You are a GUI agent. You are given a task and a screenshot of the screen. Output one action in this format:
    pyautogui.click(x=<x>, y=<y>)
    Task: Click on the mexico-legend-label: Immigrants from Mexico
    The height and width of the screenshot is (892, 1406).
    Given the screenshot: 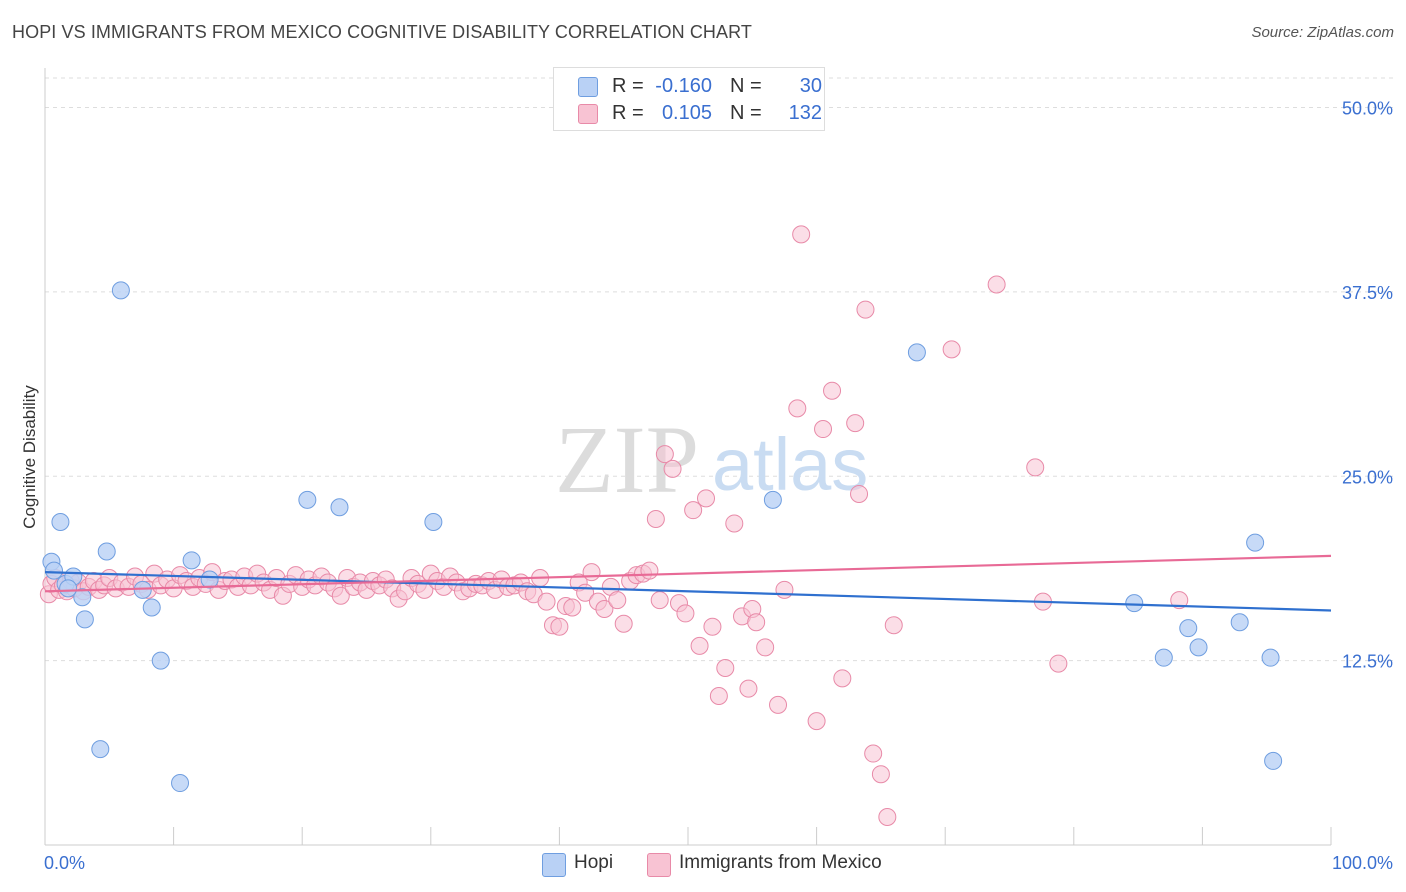 What is the action you would take?
    pyautogui.click(x=780, y=862)
    